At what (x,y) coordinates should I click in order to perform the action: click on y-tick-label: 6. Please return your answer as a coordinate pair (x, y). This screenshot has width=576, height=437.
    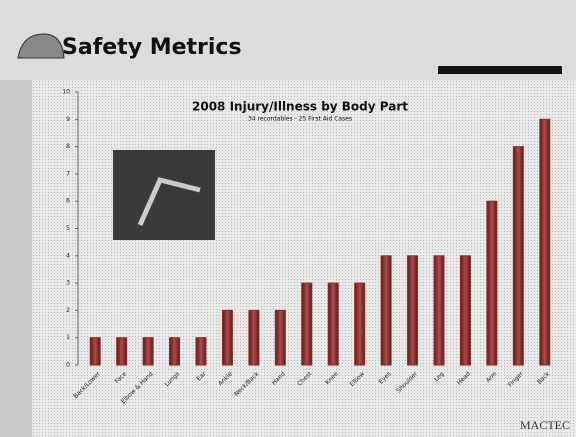
    Looking at the image, I should click on (68, 201).